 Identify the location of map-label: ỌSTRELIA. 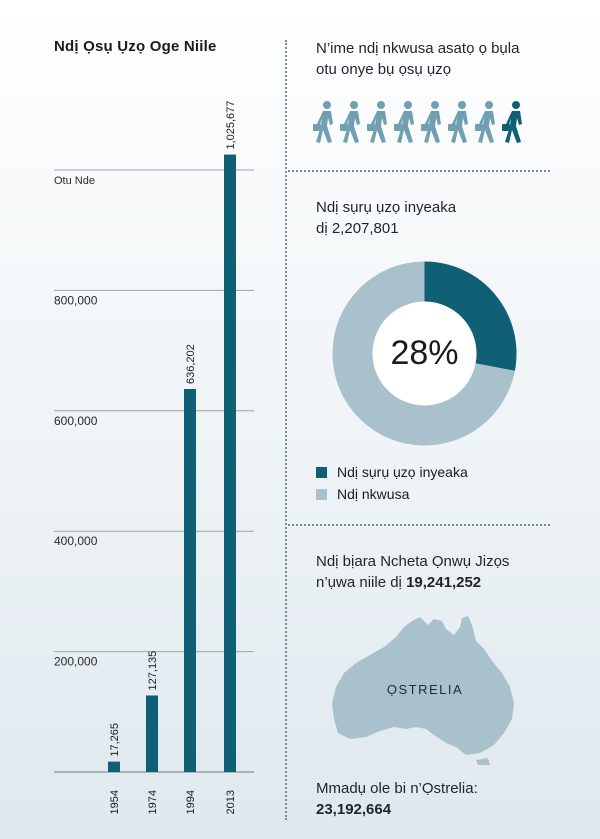
(425, 689).